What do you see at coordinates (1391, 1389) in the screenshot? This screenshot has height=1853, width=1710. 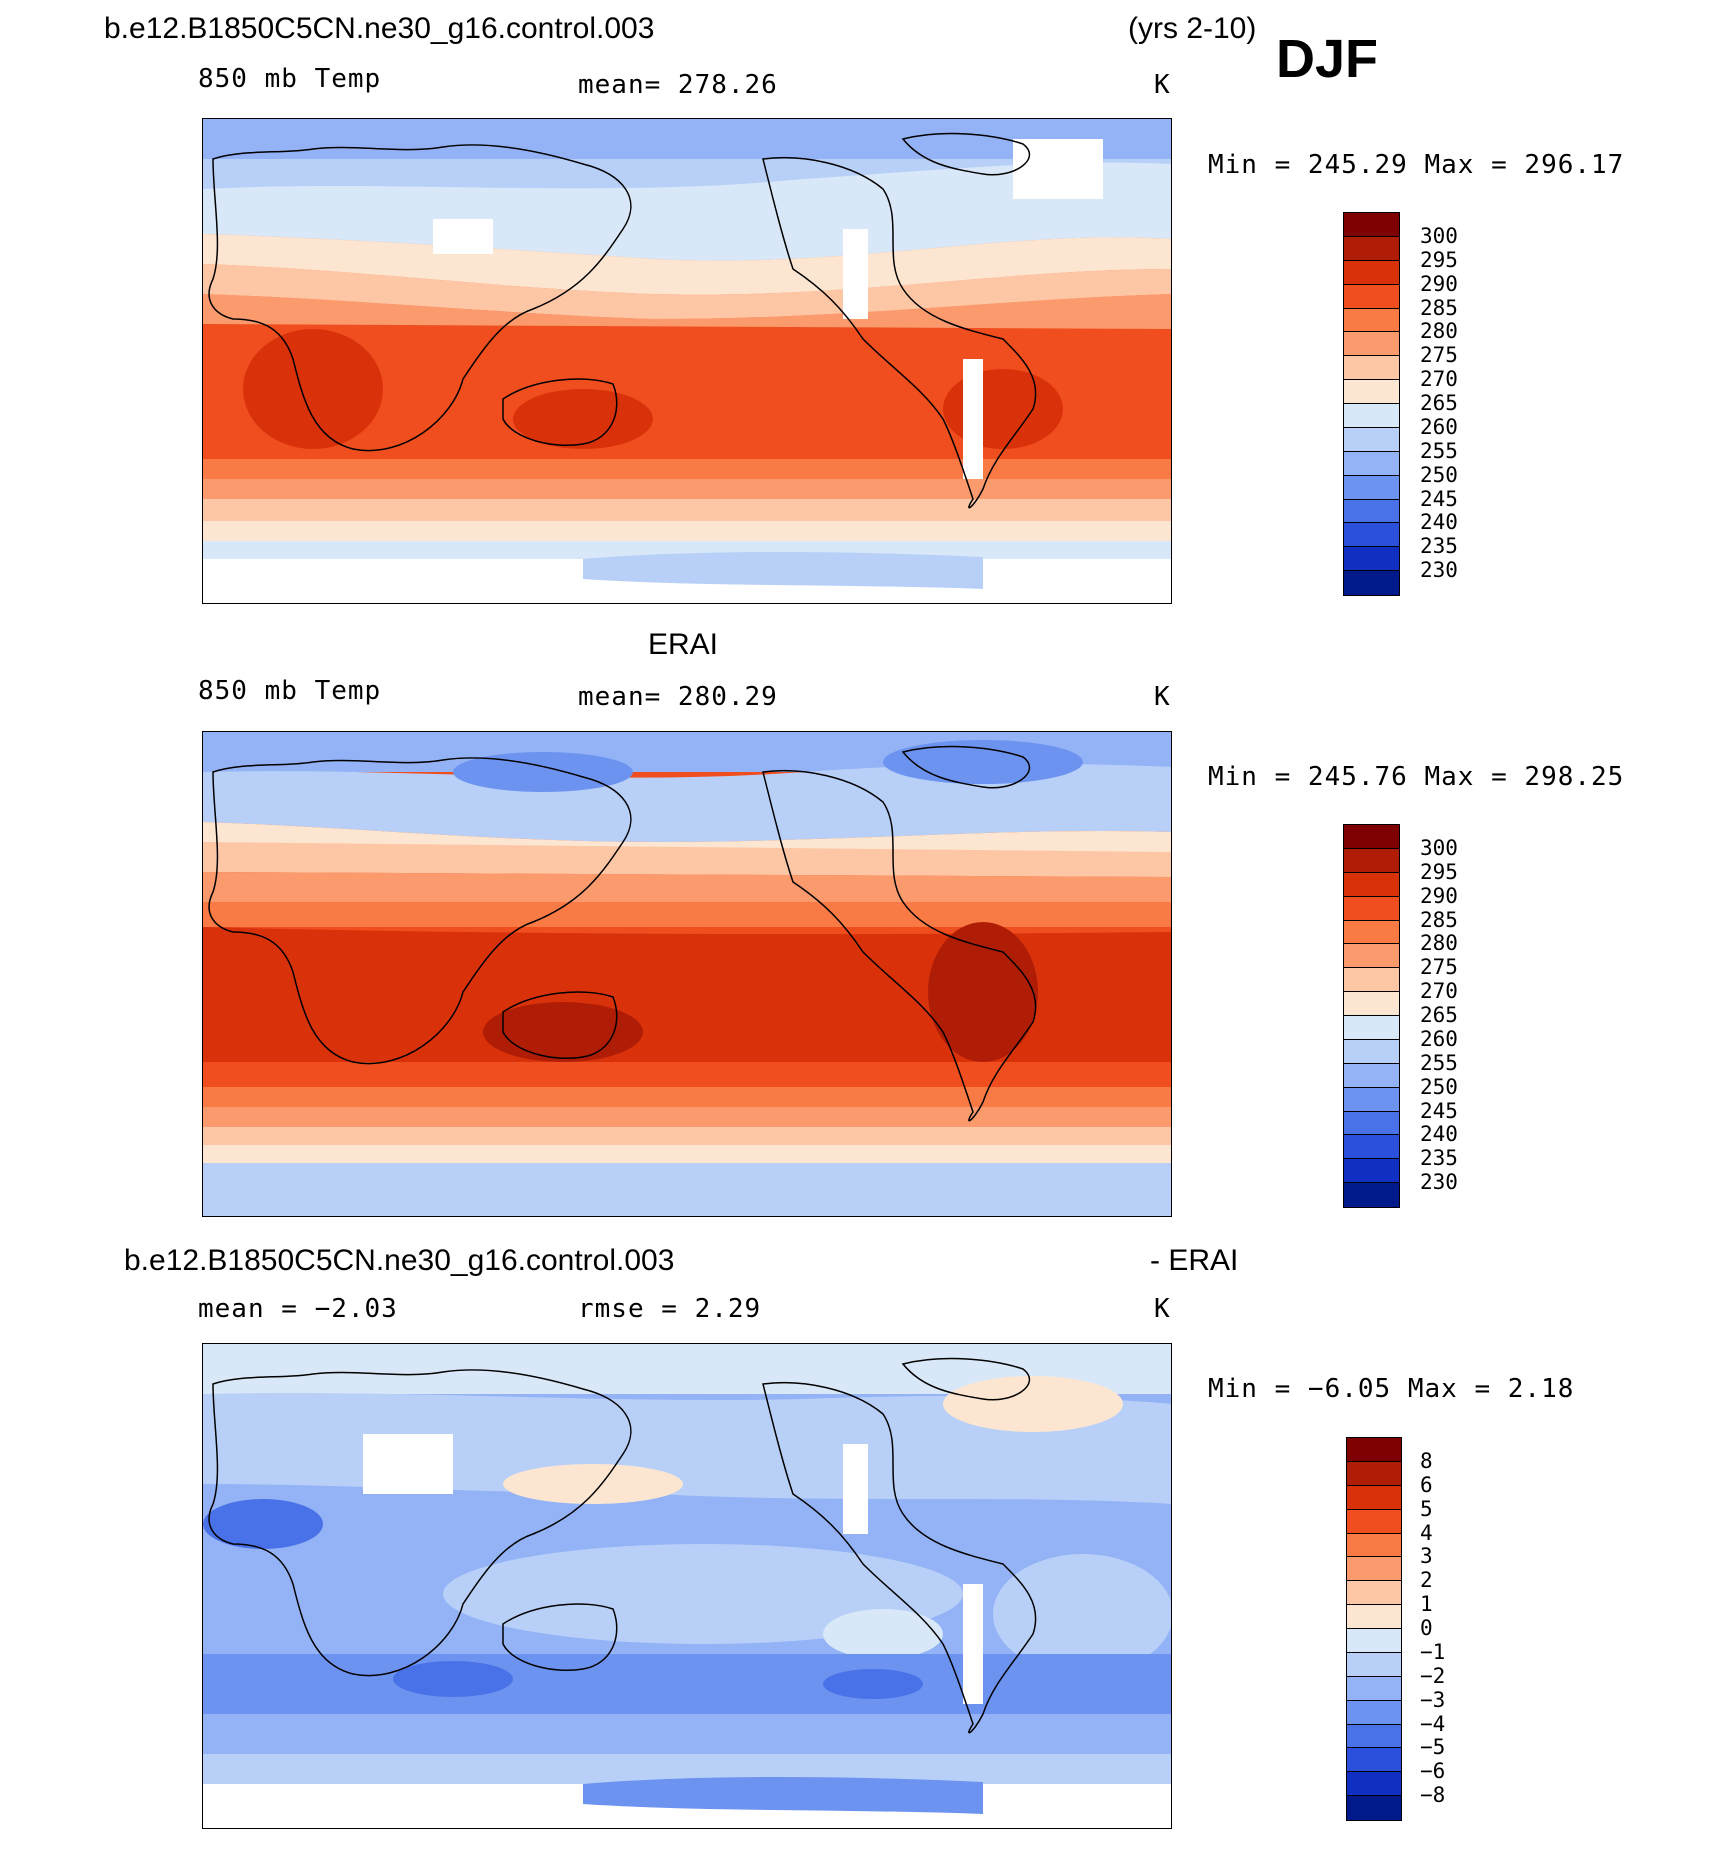 I see `panel3-minmax: Min = −6.05 Max = 2.18` at bounding box center [1391, 1389].